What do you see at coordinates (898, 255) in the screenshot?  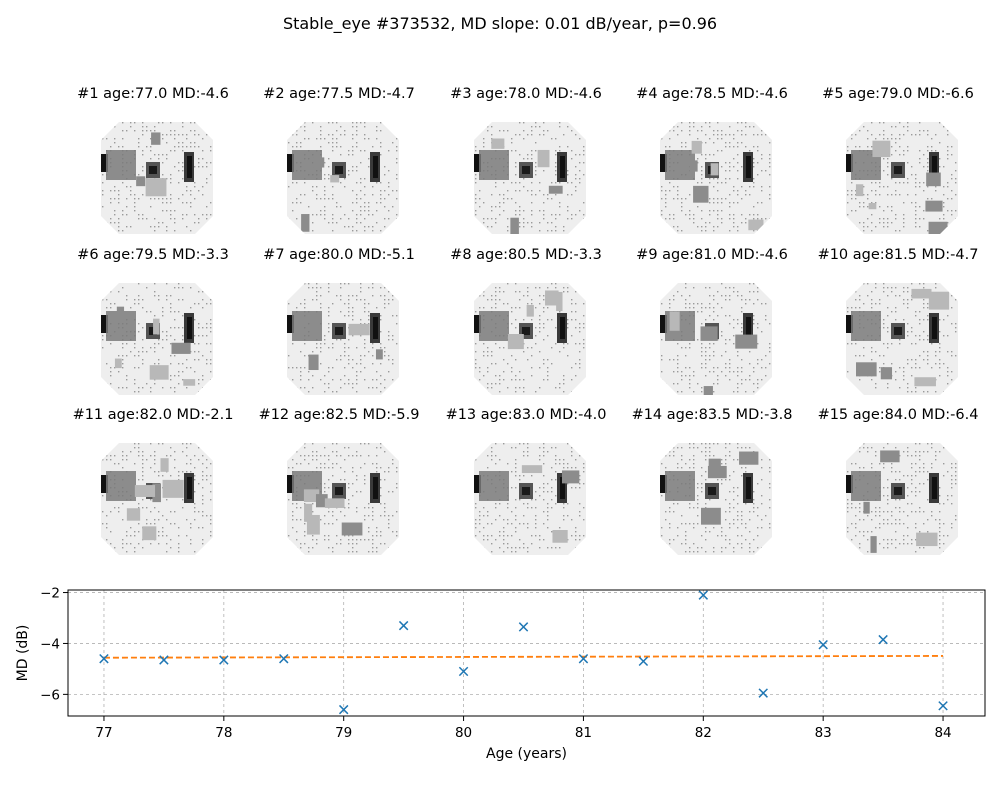 I see `visual-field-title: #10 age:81.5 MD:-4.7` at bounding box center [898, 255].